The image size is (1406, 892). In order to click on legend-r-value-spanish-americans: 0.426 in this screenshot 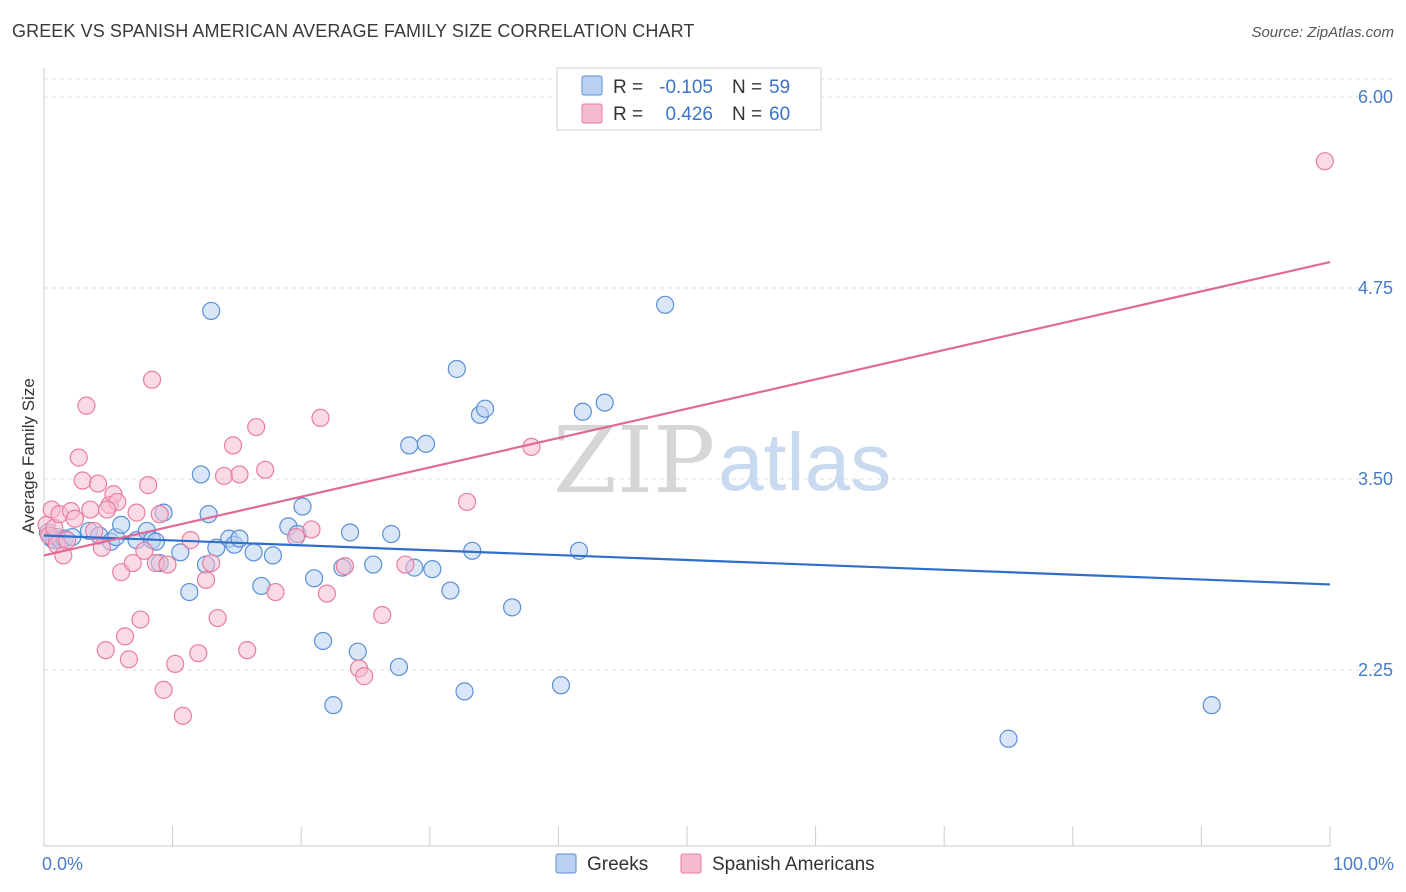, I will do `click(689, 114)`.